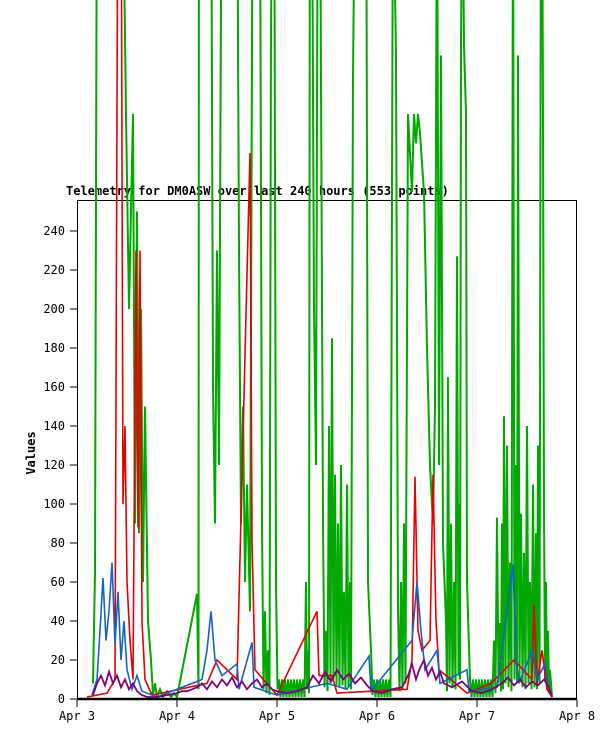 Image resolution: width=615 pixels, height=741 pixels. What do you see at coordinates (54, 426) in the screenshot?
I see `y-tick-label: 140` at bounding box center [54, 426].